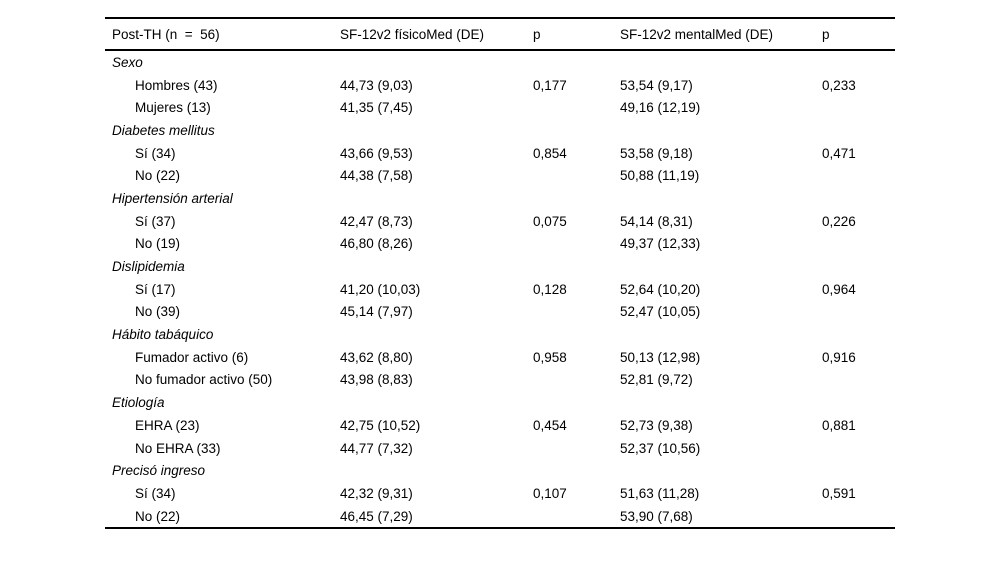  Describe the element at coordinates (380, 289) in the screenshot. I see `fisico-value: 41,20 (10,03)` at that location.